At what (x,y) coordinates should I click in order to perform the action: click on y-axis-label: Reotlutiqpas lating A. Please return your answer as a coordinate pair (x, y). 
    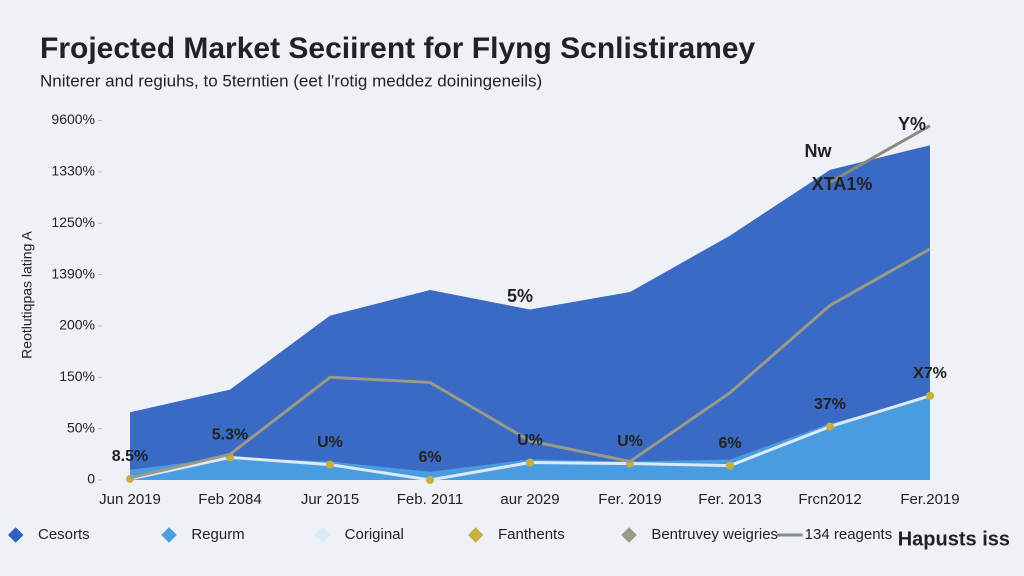
    Looking at the image, I should click on (27, 295).